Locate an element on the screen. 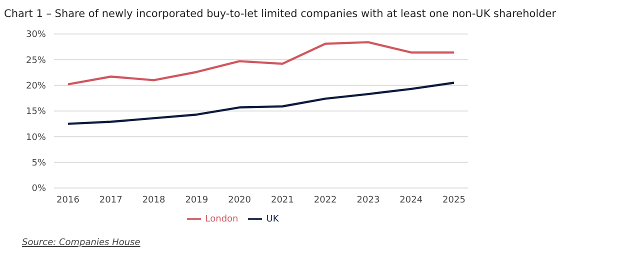 Image resolution: width=634 pixels, height=271 pixels. x-tick-label: 2018 is located at coordinates (154, 200).